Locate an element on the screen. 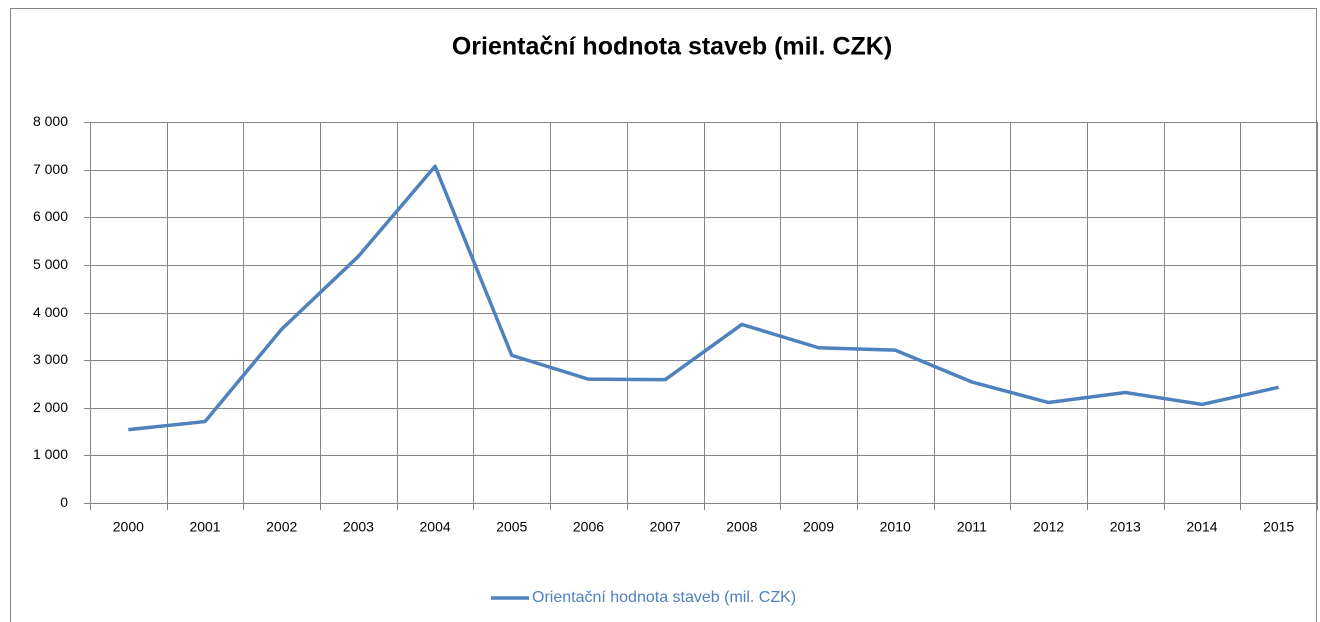  x-tick-label: 2000 is located at coordinates (128, 527).